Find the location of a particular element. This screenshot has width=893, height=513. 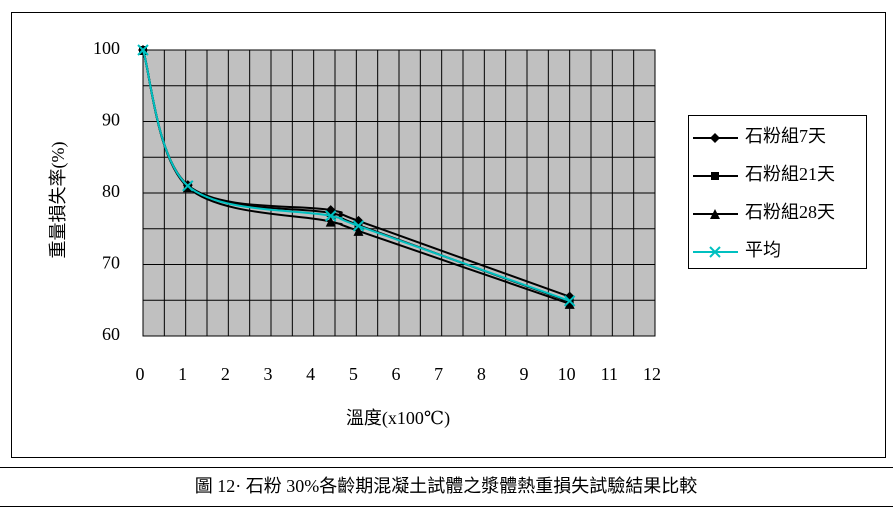

legend-label: 平均 is located at coordinates (763, 250).